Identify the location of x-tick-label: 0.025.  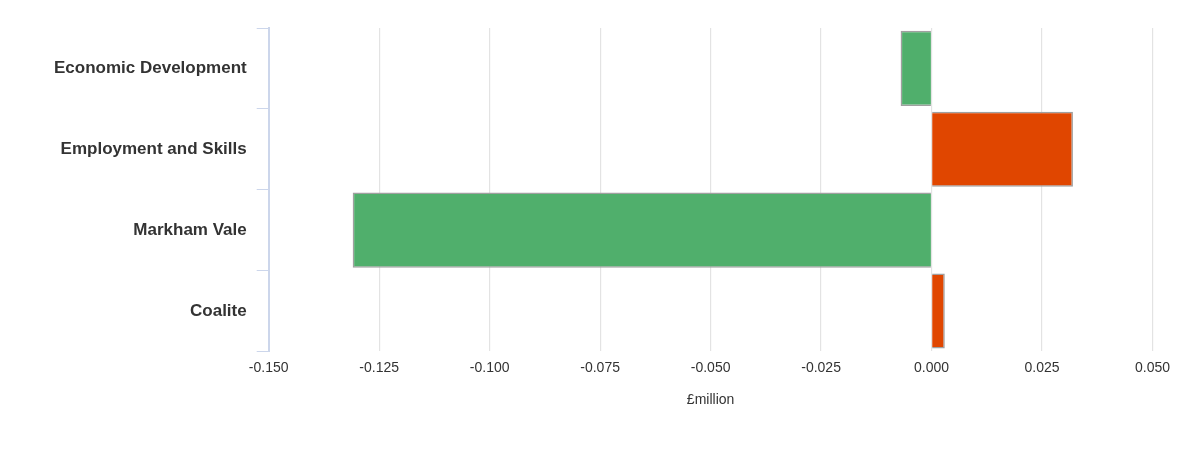
(1042, 366).